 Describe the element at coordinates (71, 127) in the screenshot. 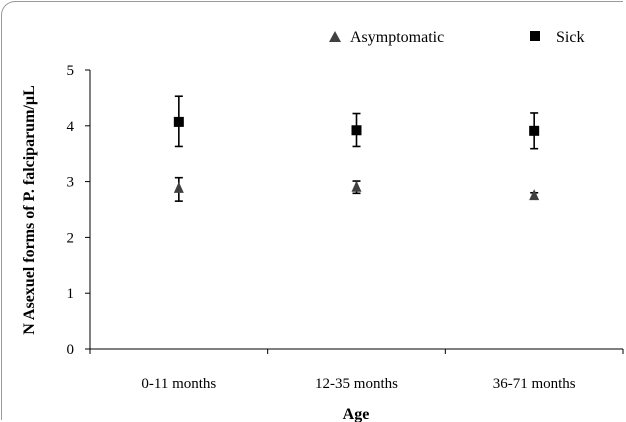

I see `y-tick-label: 4` at that location.